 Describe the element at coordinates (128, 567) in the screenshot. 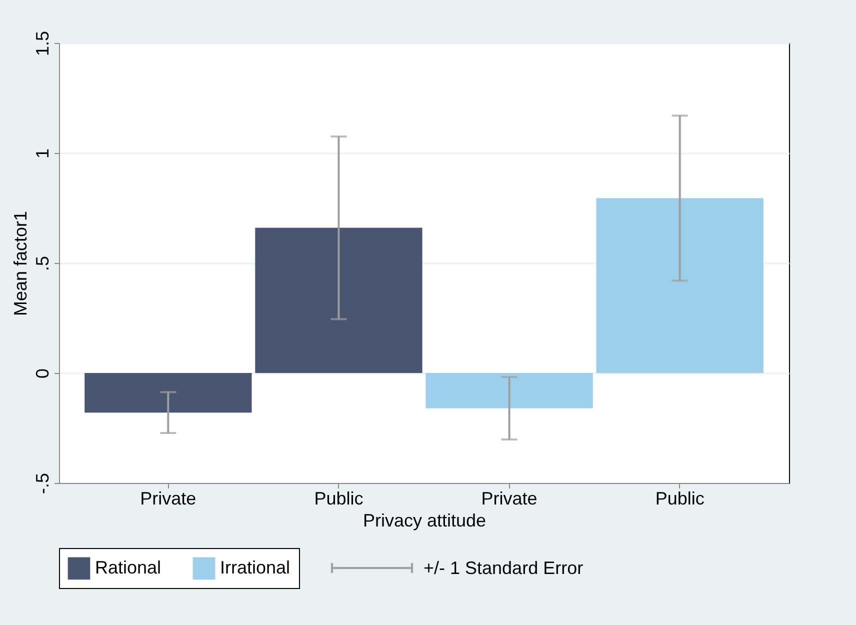

I see `legend-label: Rational` at that location.